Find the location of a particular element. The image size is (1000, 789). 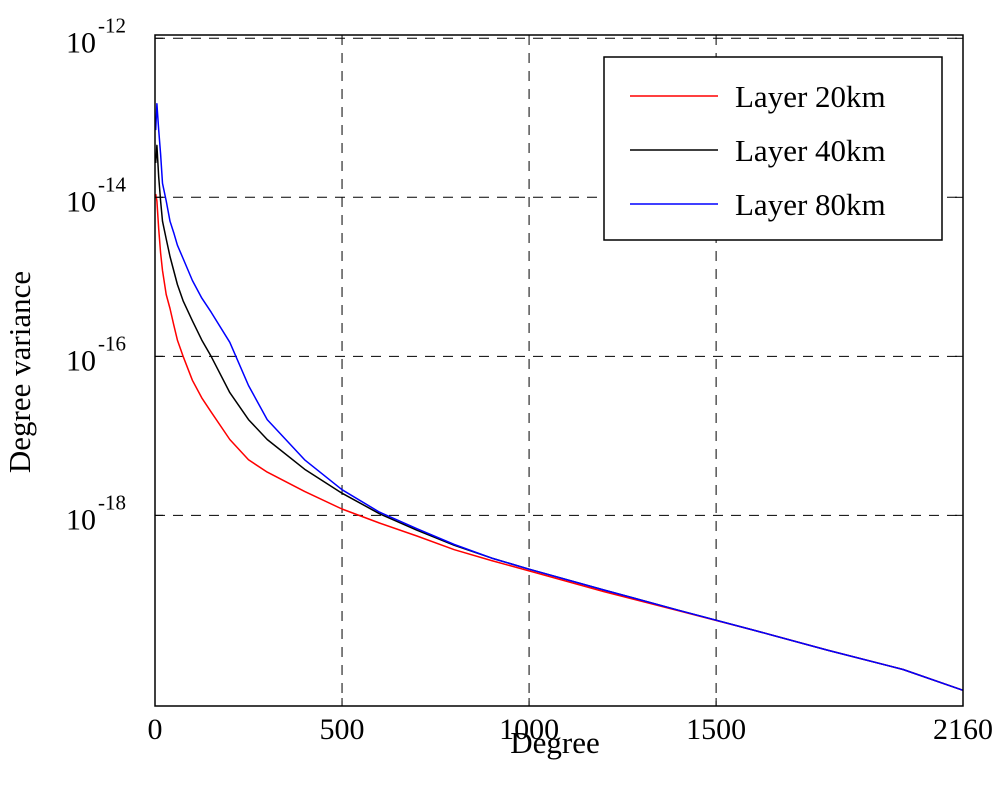

x-tick-label: 500 is located at coordinates (342, 729).